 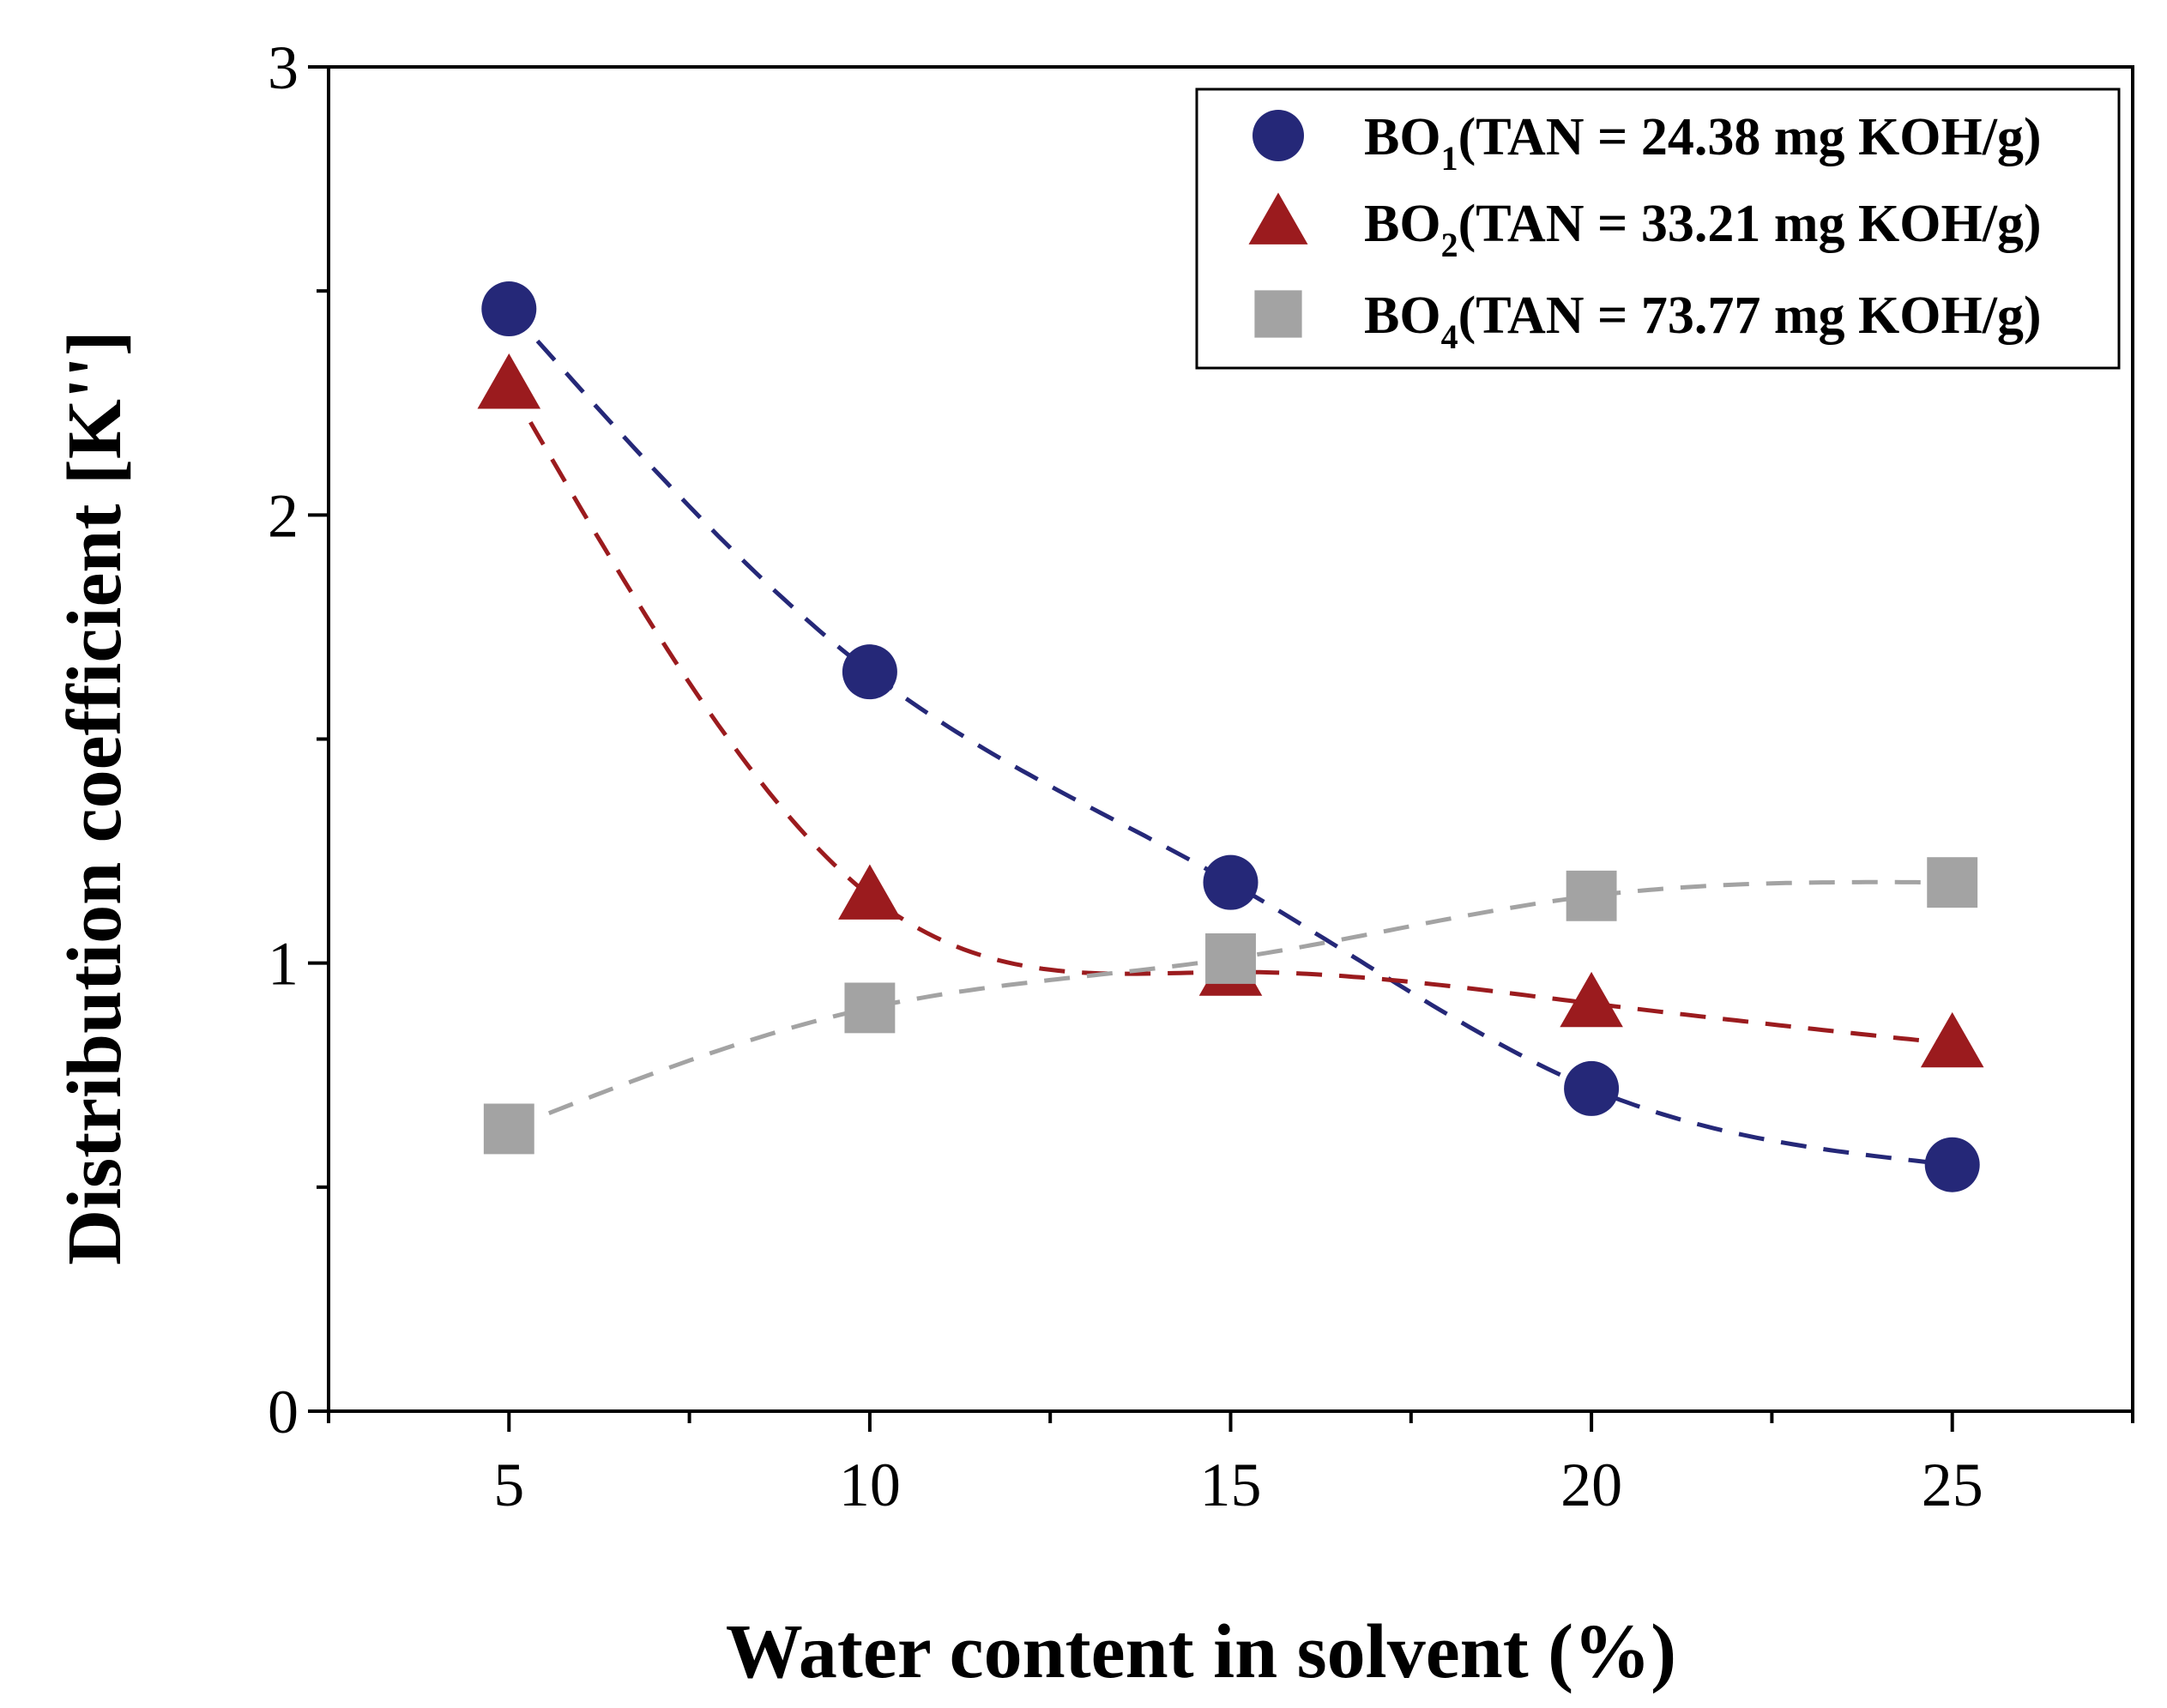 I want to click on legend-label-bo2: BO2(TAN = 33.21 mg KOH/g), so click(x=1703, y=229).